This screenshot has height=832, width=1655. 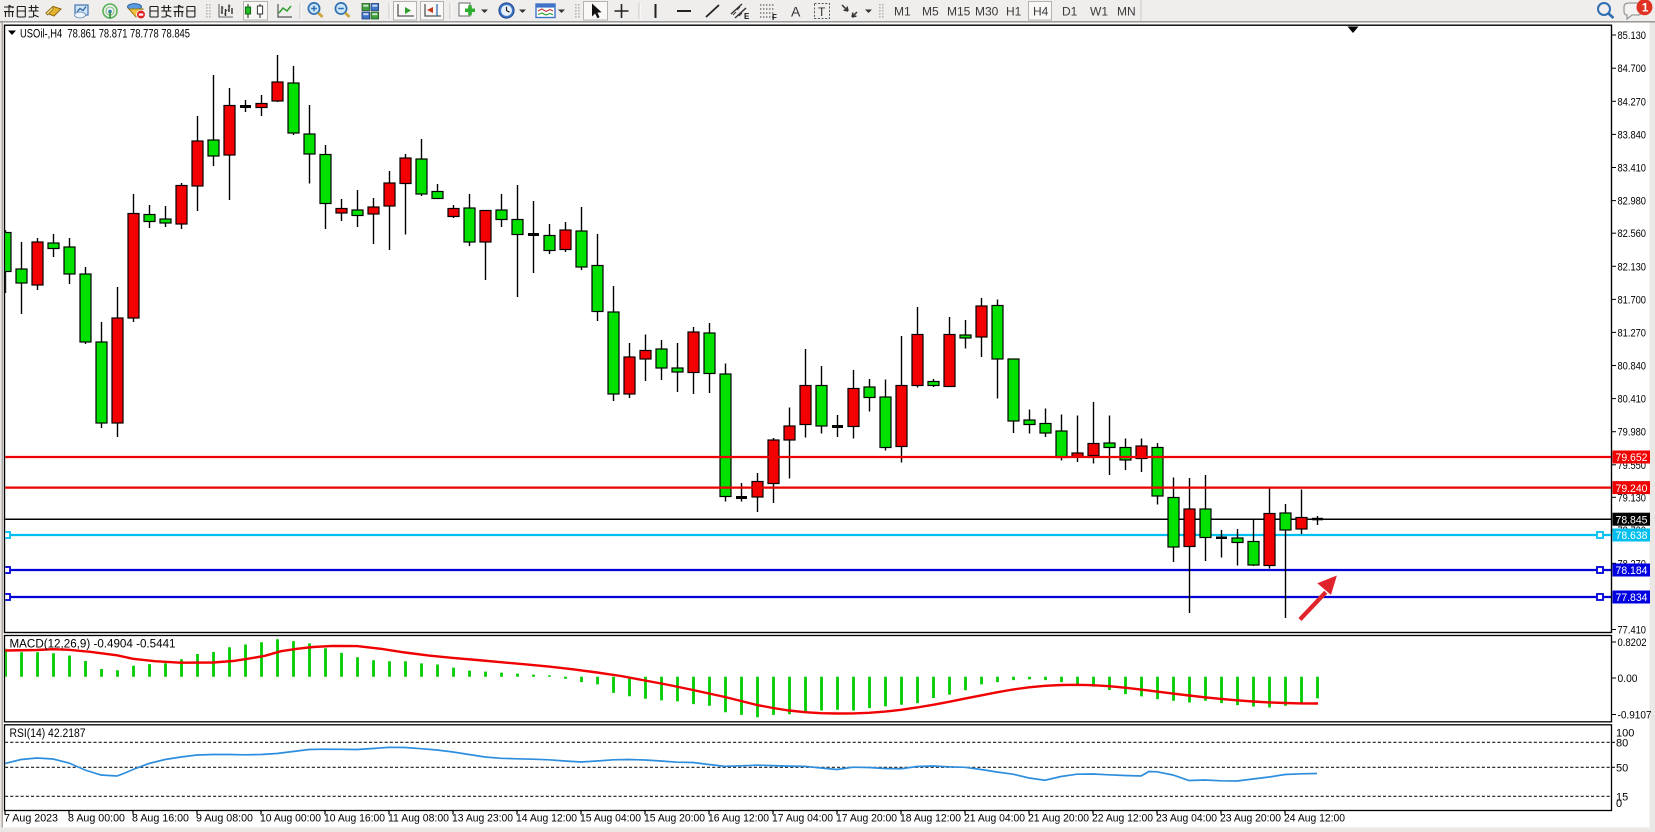 What do you see at coordinates (994, 819) in the screenshot?
I see `svg-text: 21 Aug 04:00` at bounding box center [994, 819].